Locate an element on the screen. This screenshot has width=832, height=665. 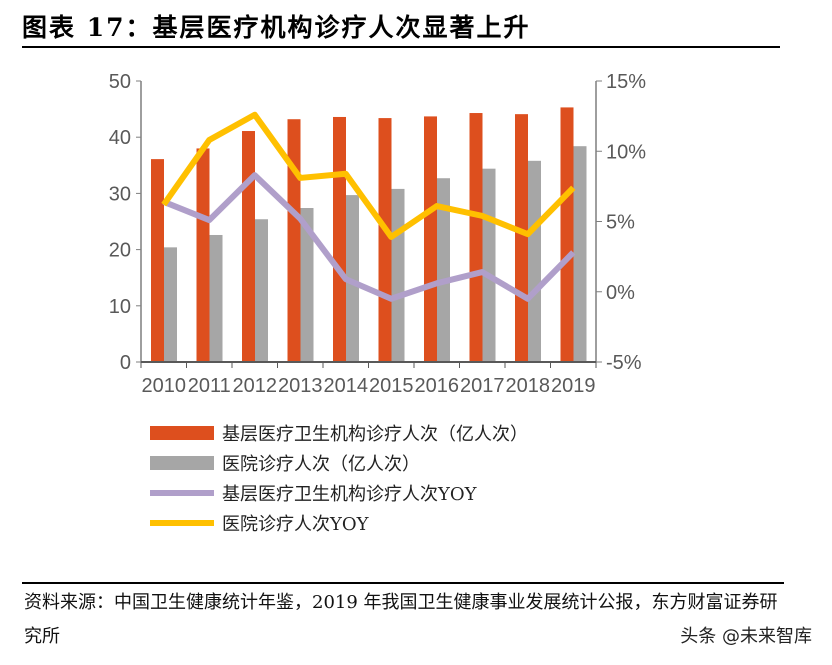
x-tick-label: 2013 is located at coordinates (300, 386).